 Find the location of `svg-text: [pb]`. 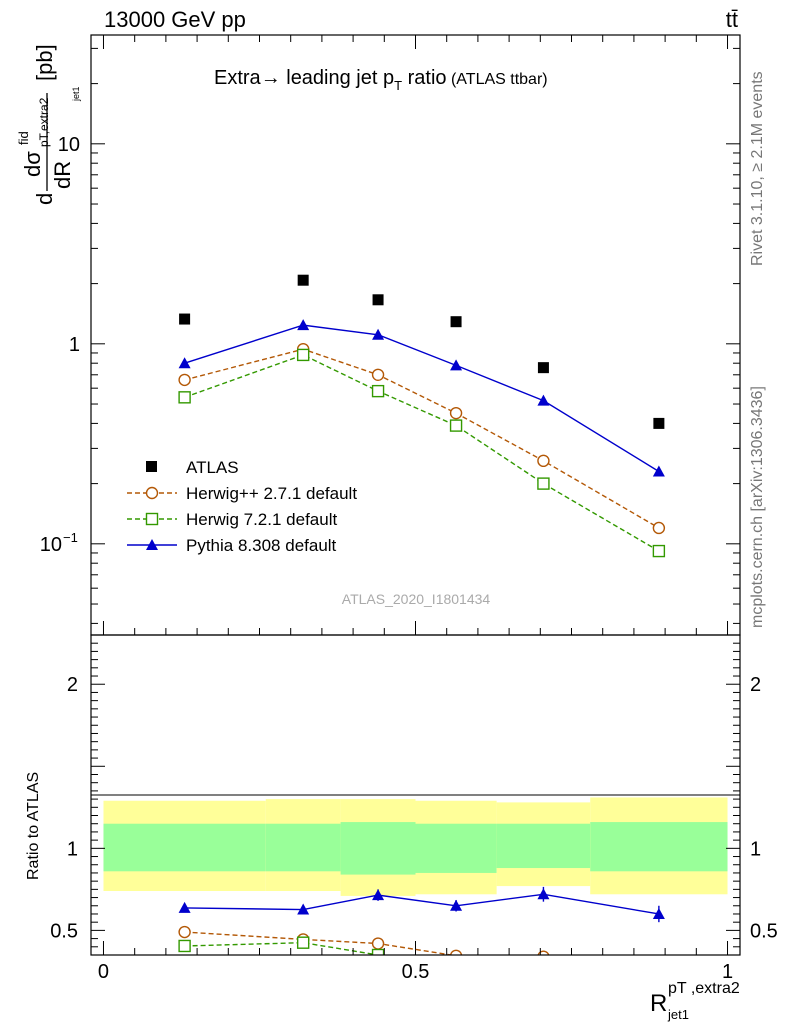

svg-text: [pb] is located at coordinates (44, 62).